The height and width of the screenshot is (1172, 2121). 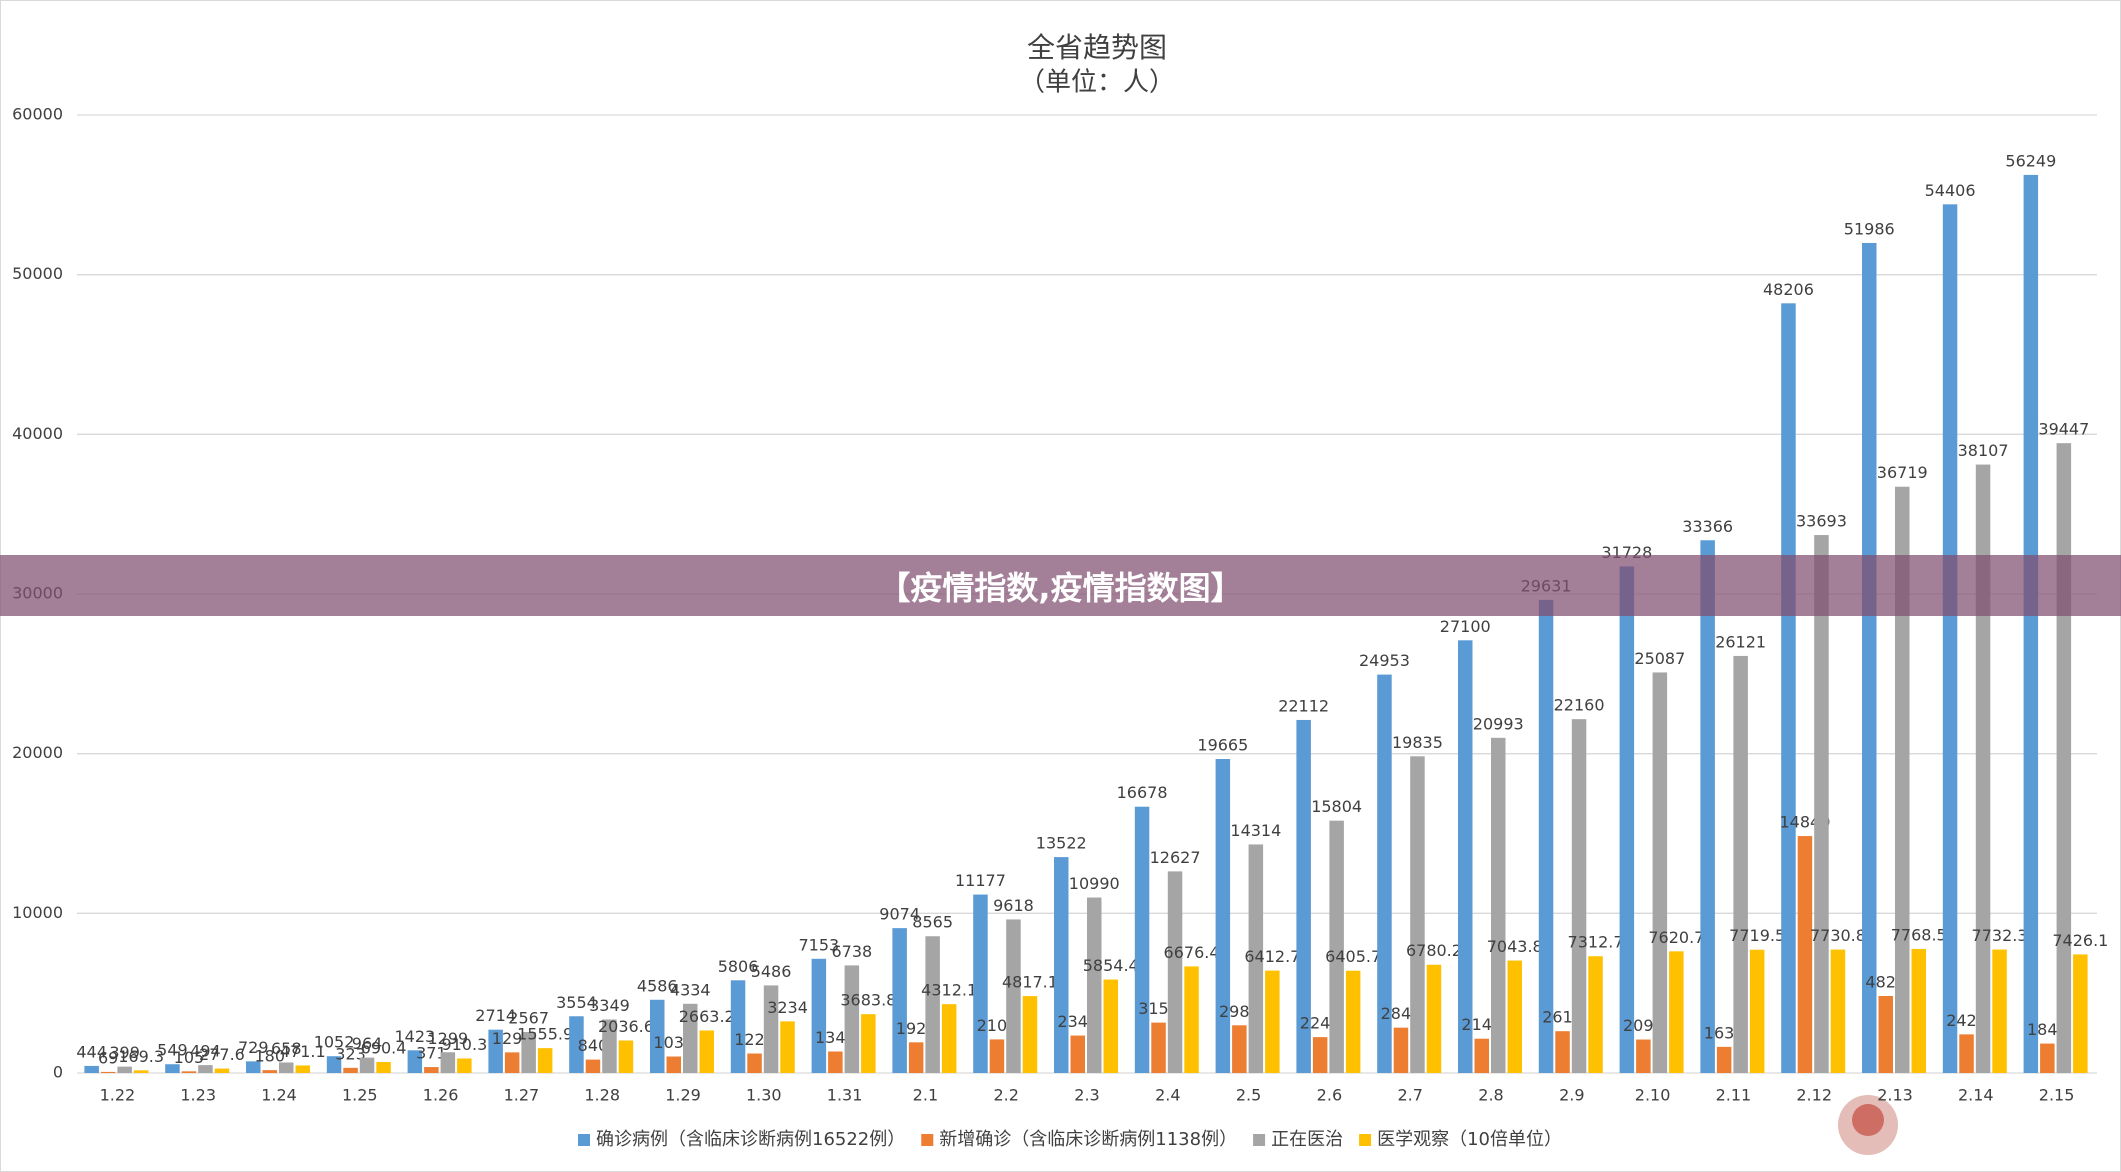 I want to click on value-label: 471.1, so click(x=303, y=1051).